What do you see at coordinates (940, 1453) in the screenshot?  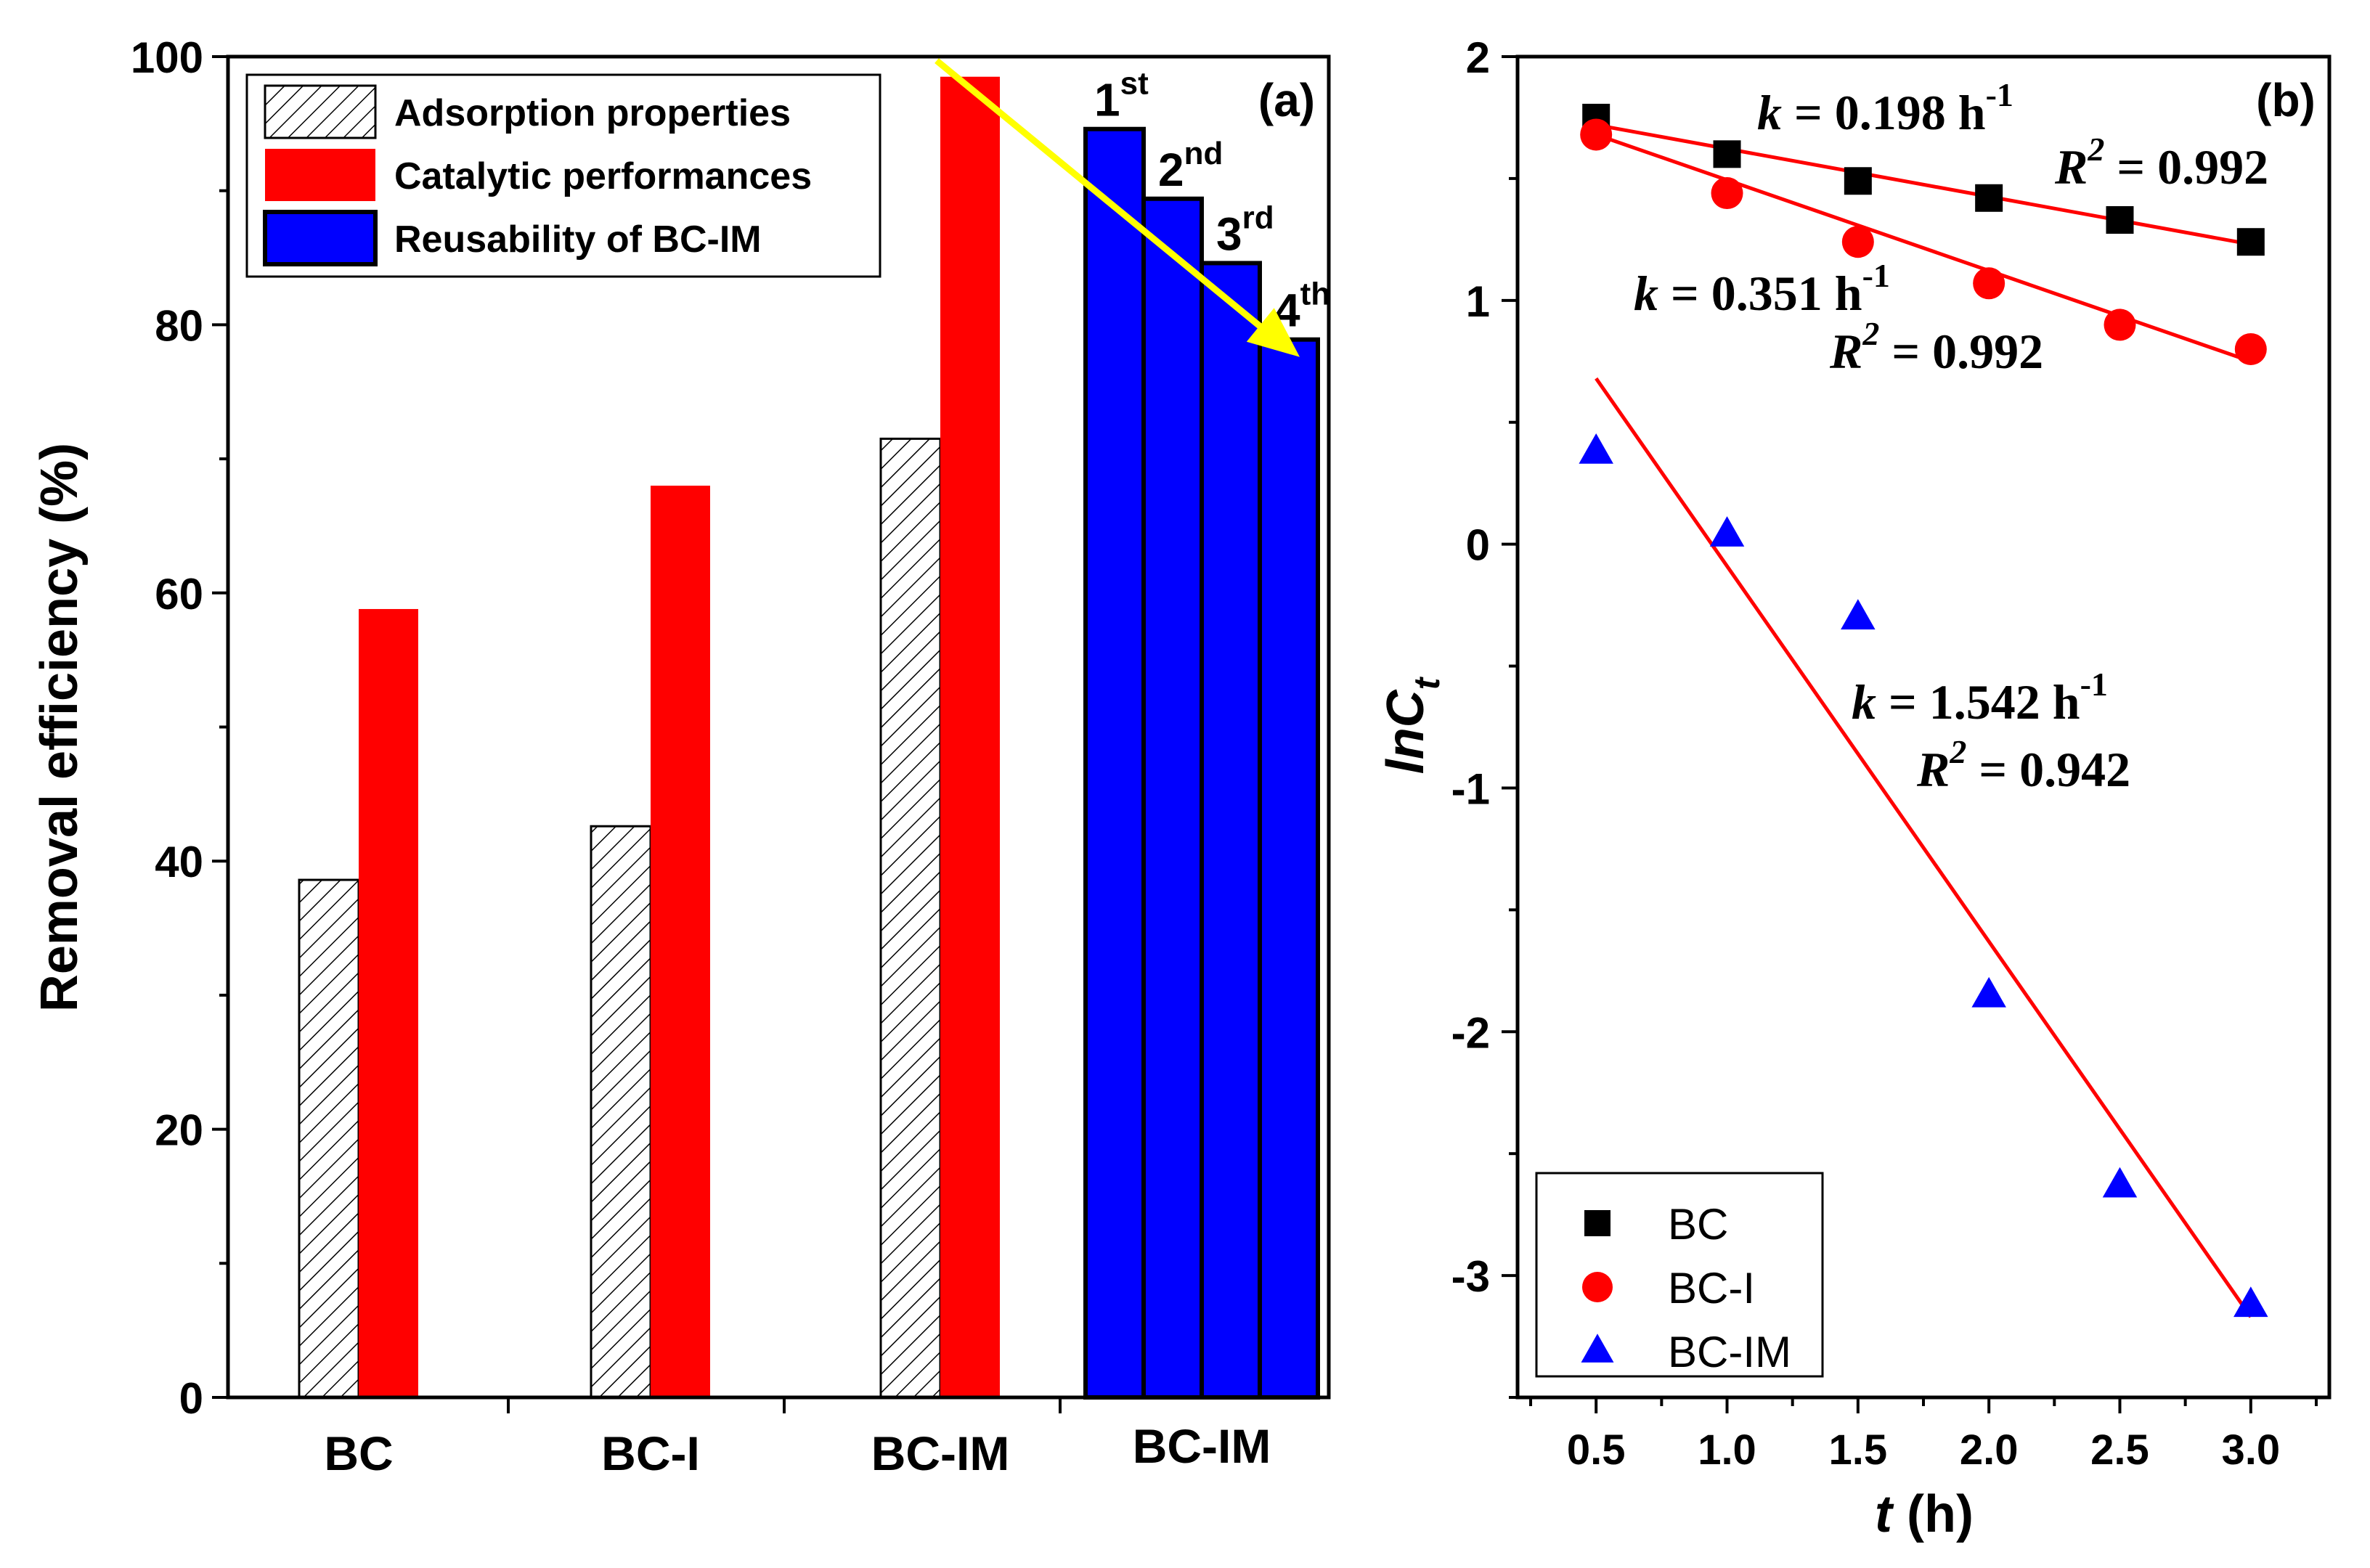 I see `x-category-label: BC-IM` at bounding box center [940, 1453].